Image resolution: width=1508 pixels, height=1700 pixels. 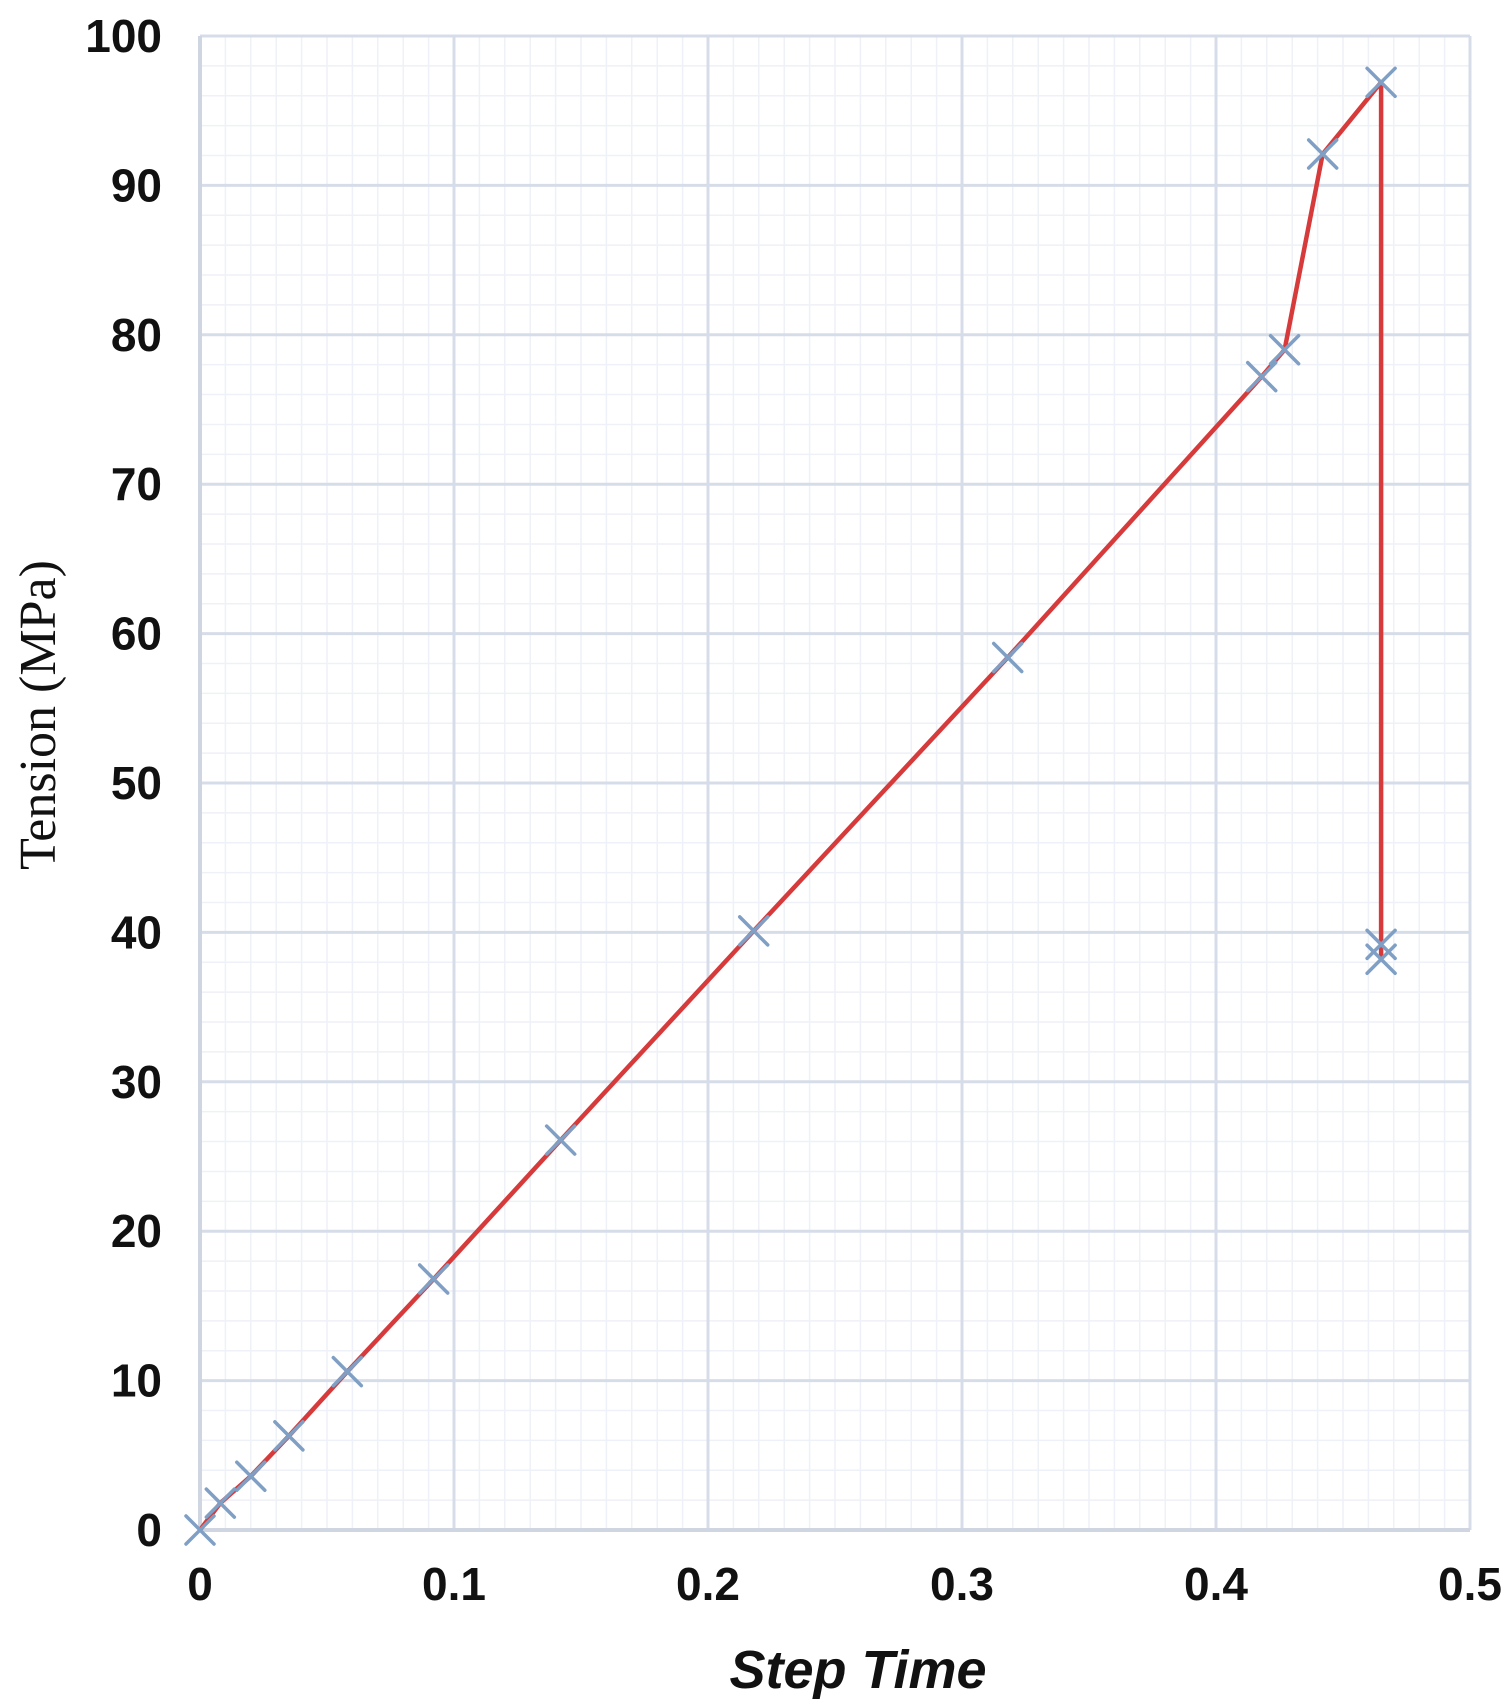 What do you see at coordinates (454, 1584) in the screenshot?
I see `x-tick-label: 0.1` at bounding box center [454, 1584].